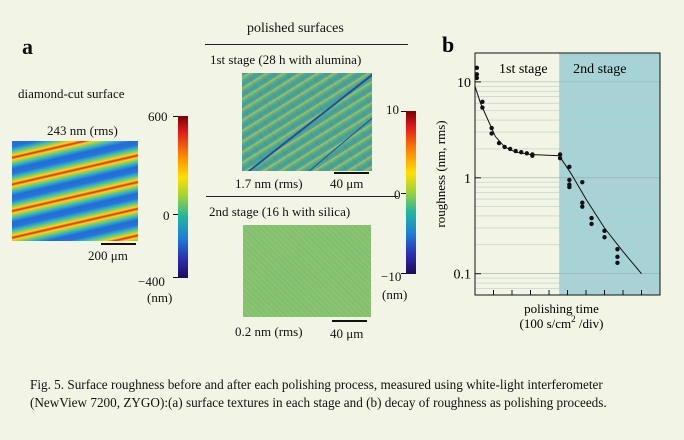  Describe the element at coordinates (160, 297) in the screenshot. I see `colorbar-left-unit: (nm)` at that location.